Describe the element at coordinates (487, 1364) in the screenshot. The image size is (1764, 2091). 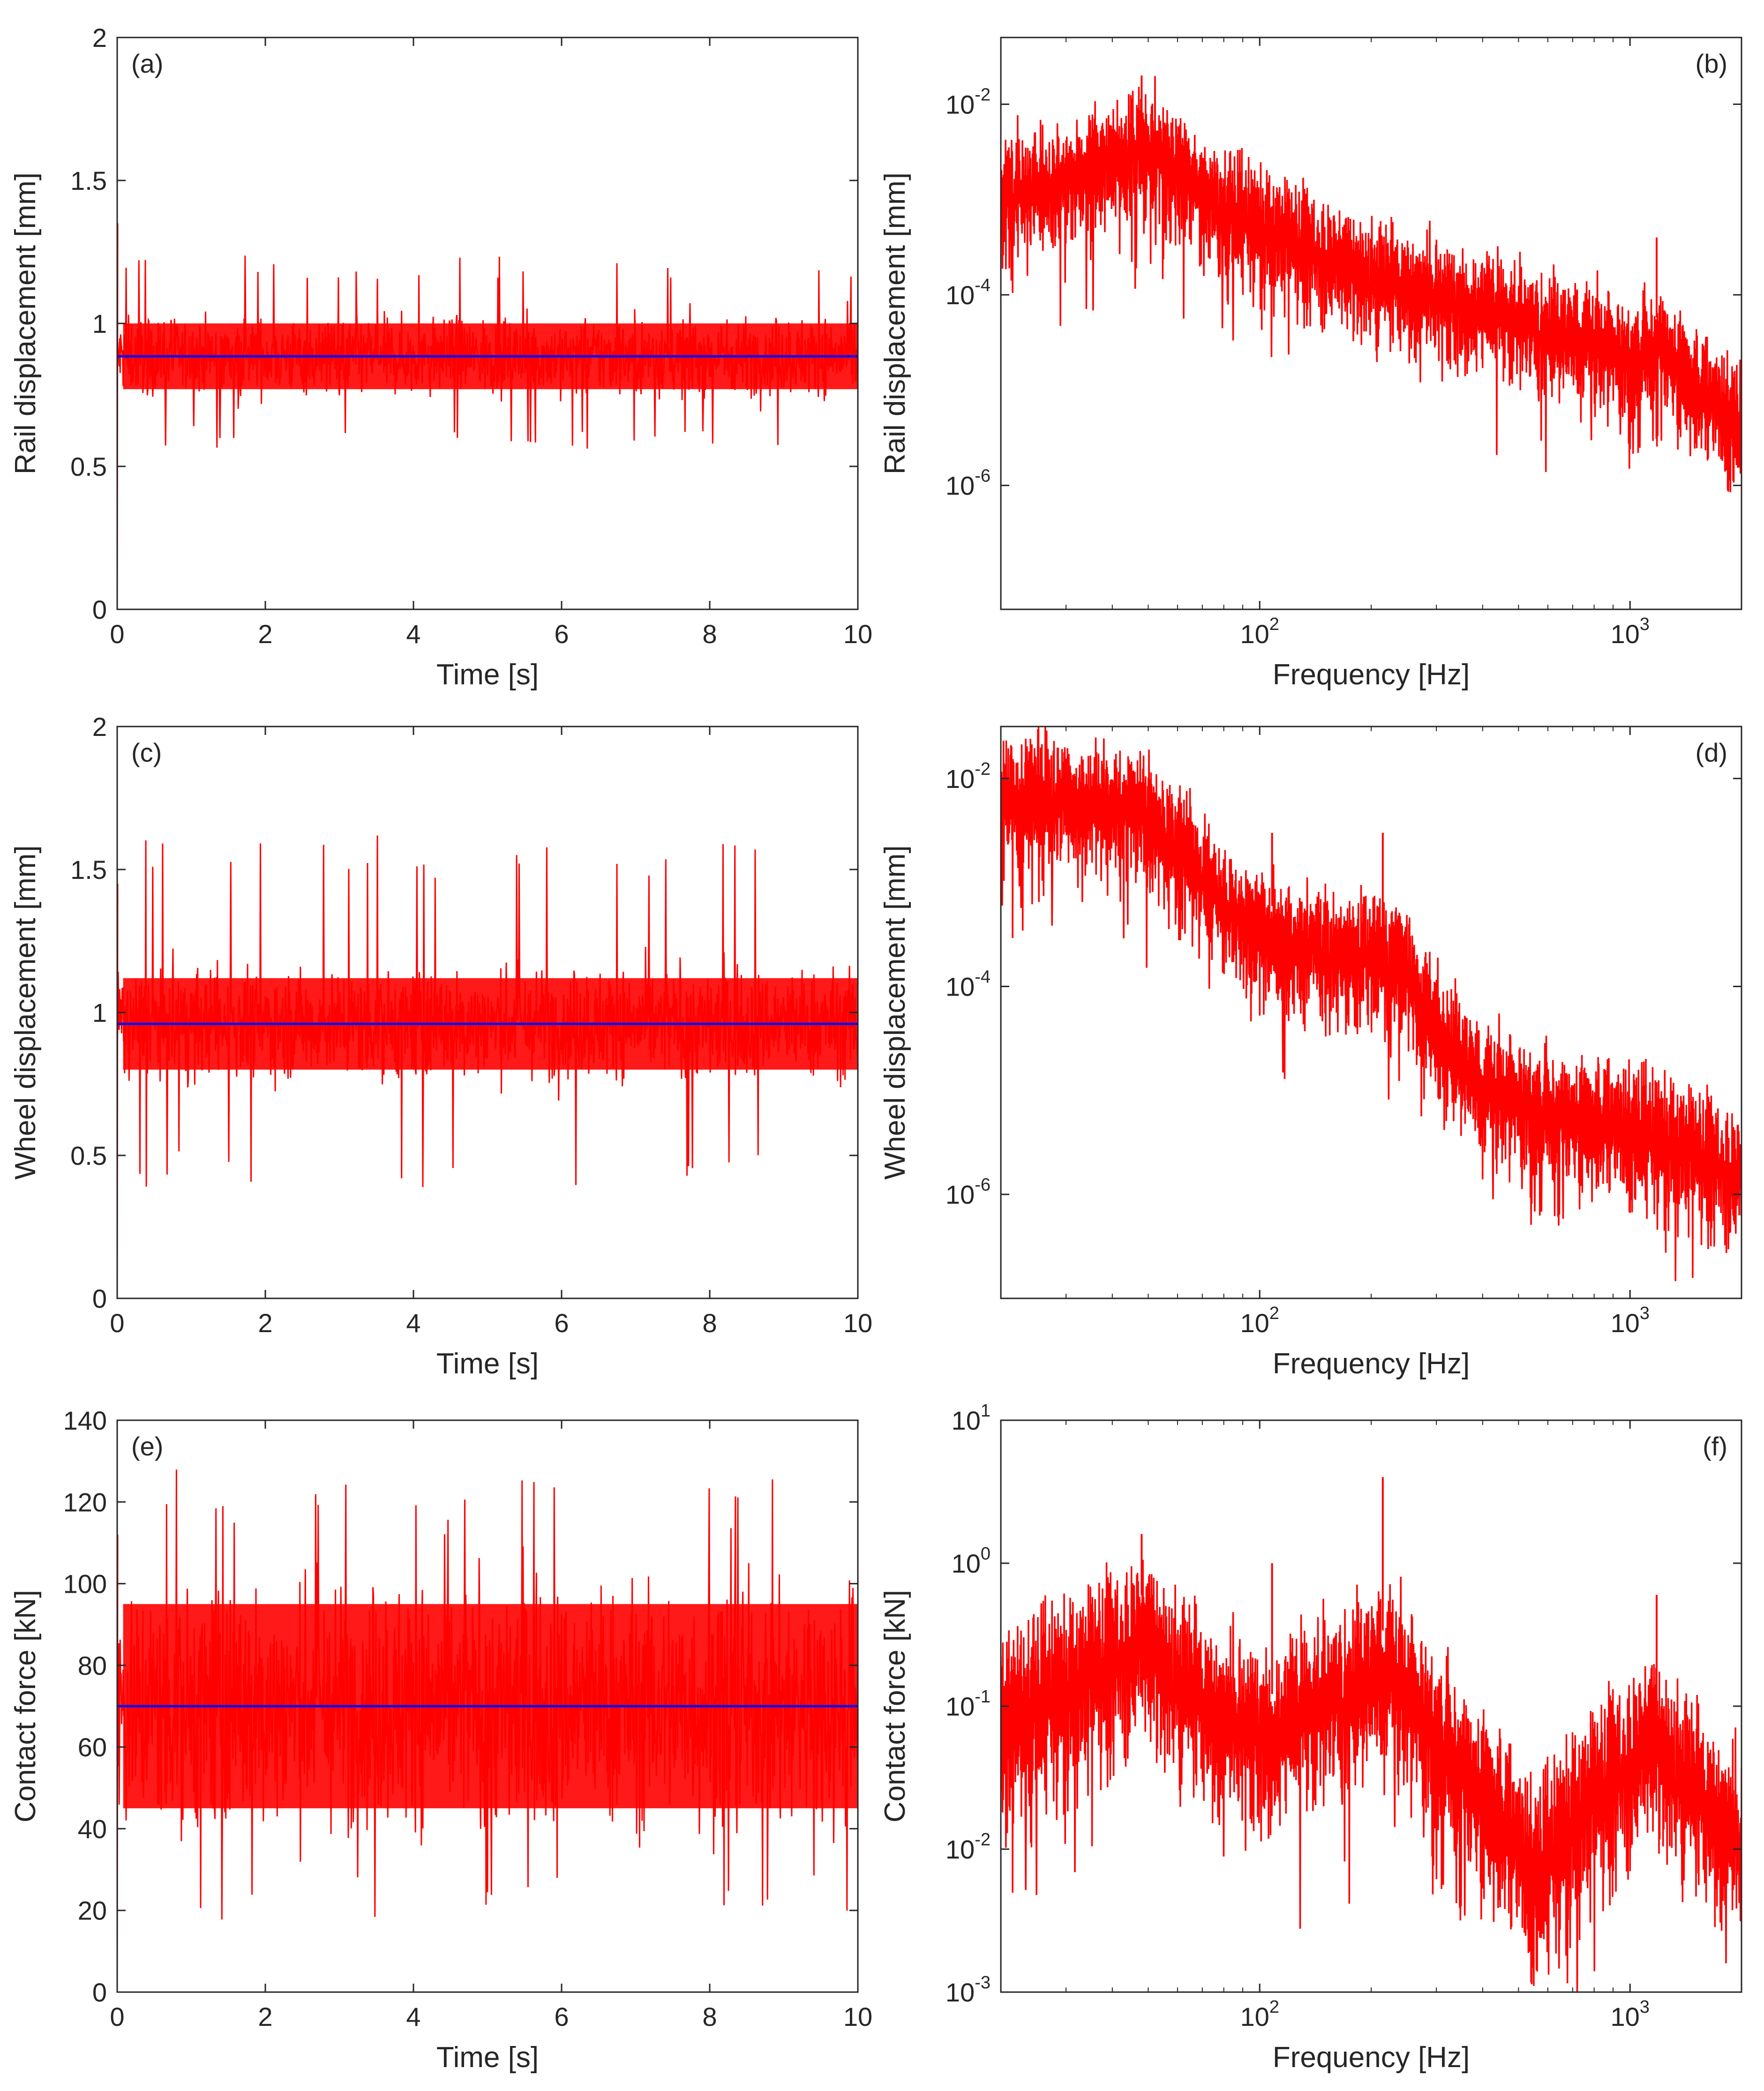
I see `x-axis-label: Time [s]` at that location.